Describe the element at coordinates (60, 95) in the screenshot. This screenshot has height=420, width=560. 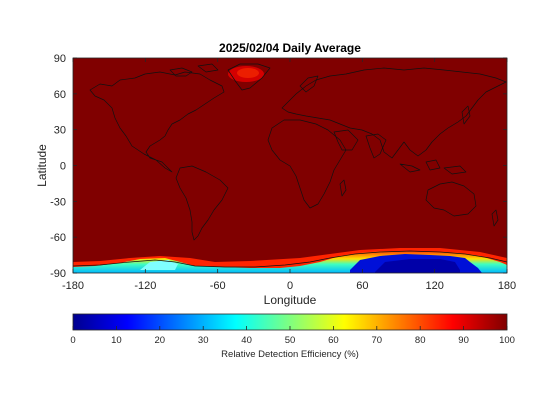
I see `y-tick-label: 60` at that location.